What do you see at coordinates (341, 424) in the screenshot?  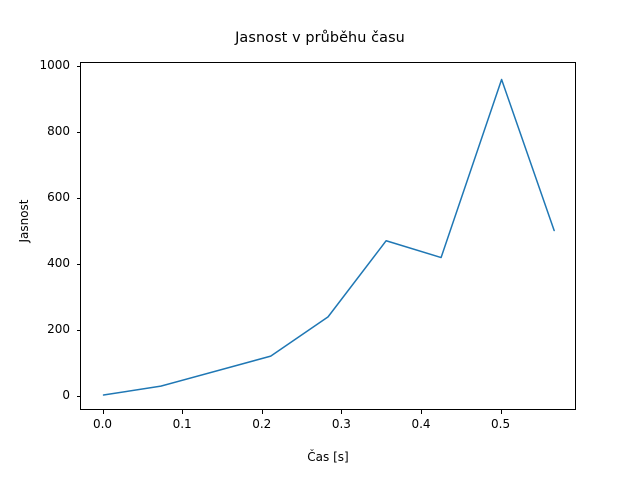 I see `x-tick-label: 0.3` at bounding box center [341, 424].